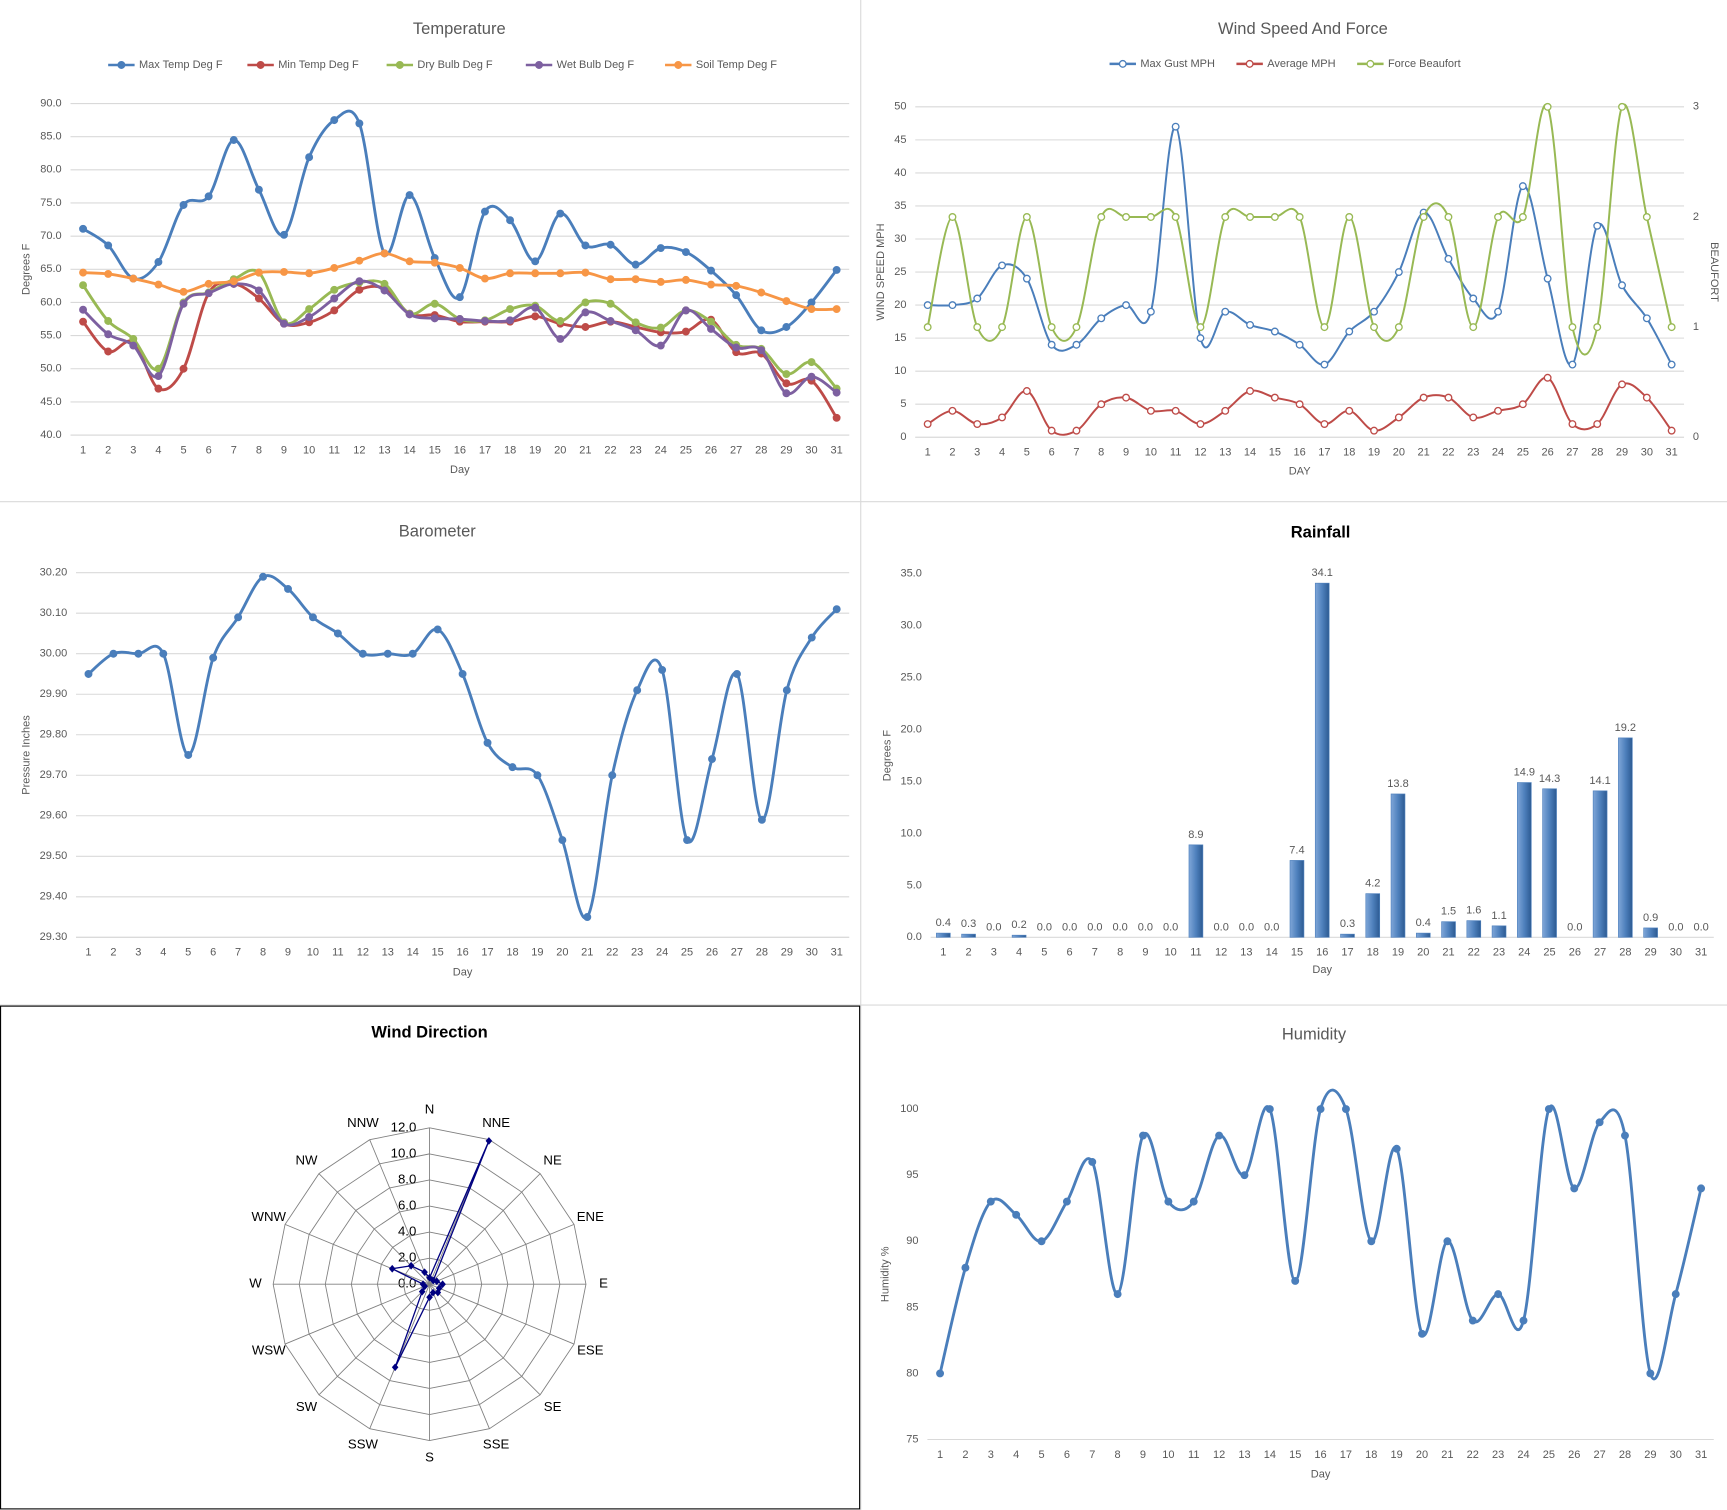 Image resolution: width=1727 pixels, height=1510 pixels. What do you see at coordinates (1700, 927) in the screenshot?
I see `data-label: 0.0` at bounding box center [1700, 927].